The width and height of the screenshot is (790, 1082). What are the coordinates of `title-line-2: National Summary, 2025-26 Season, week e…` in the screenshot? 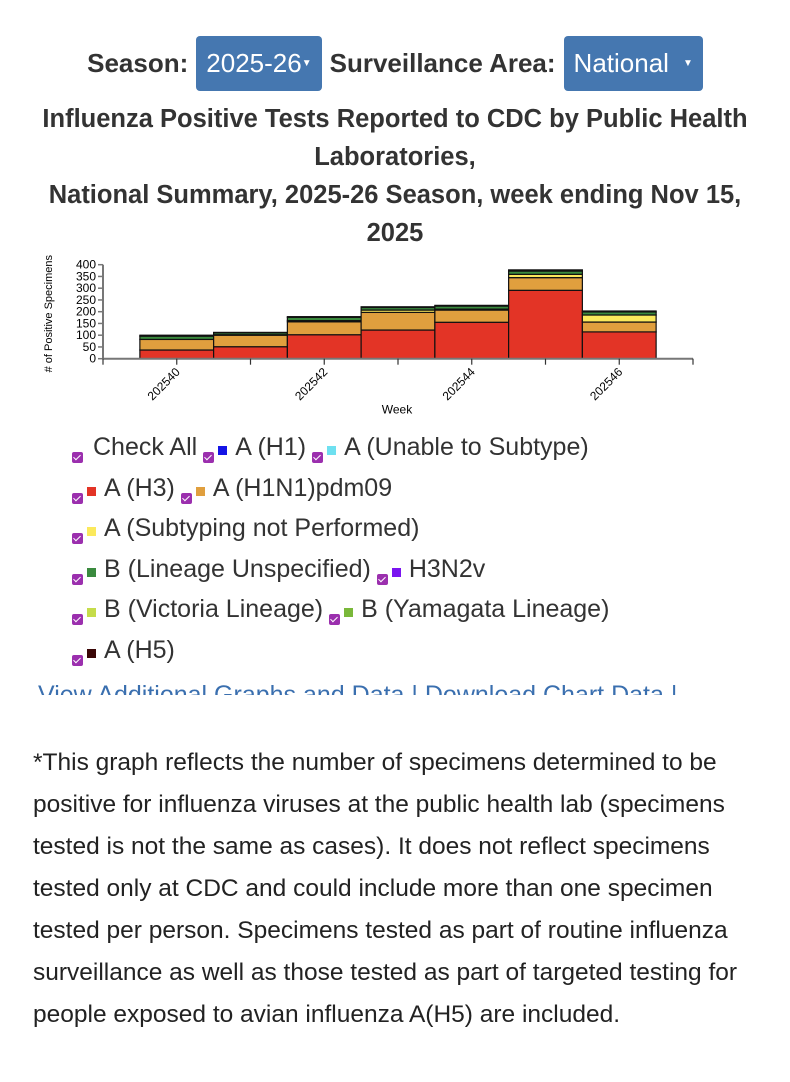 It's located at (395, 214).